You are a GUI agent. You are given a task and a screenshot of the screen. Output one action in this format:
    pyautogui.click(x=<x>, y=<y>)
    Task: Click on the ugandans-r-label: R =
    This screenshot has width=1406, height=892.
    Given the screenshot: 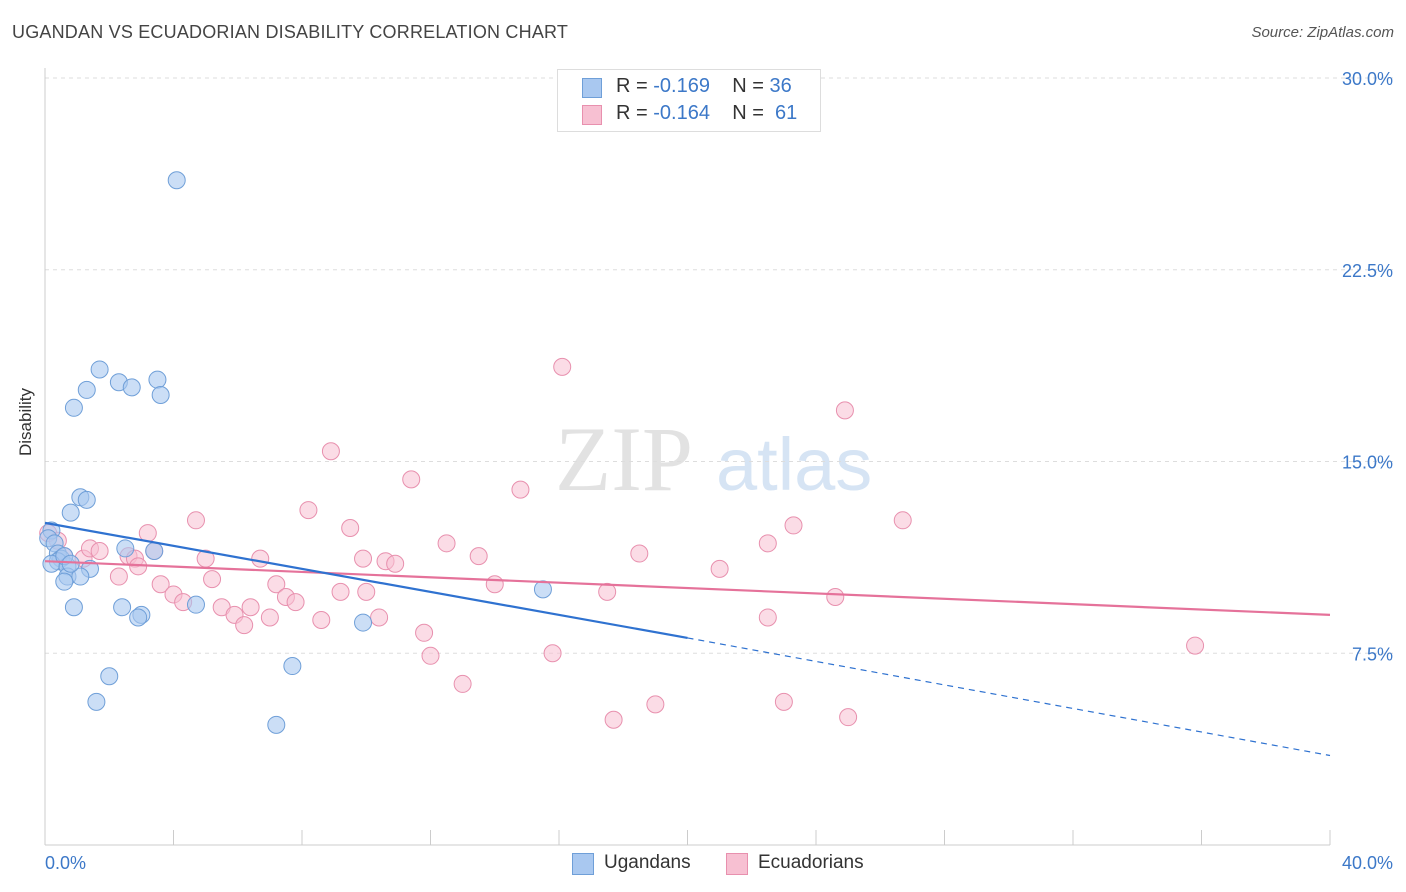 What is the action you would take?
    pyautogui.click(x=632, y=86)
    